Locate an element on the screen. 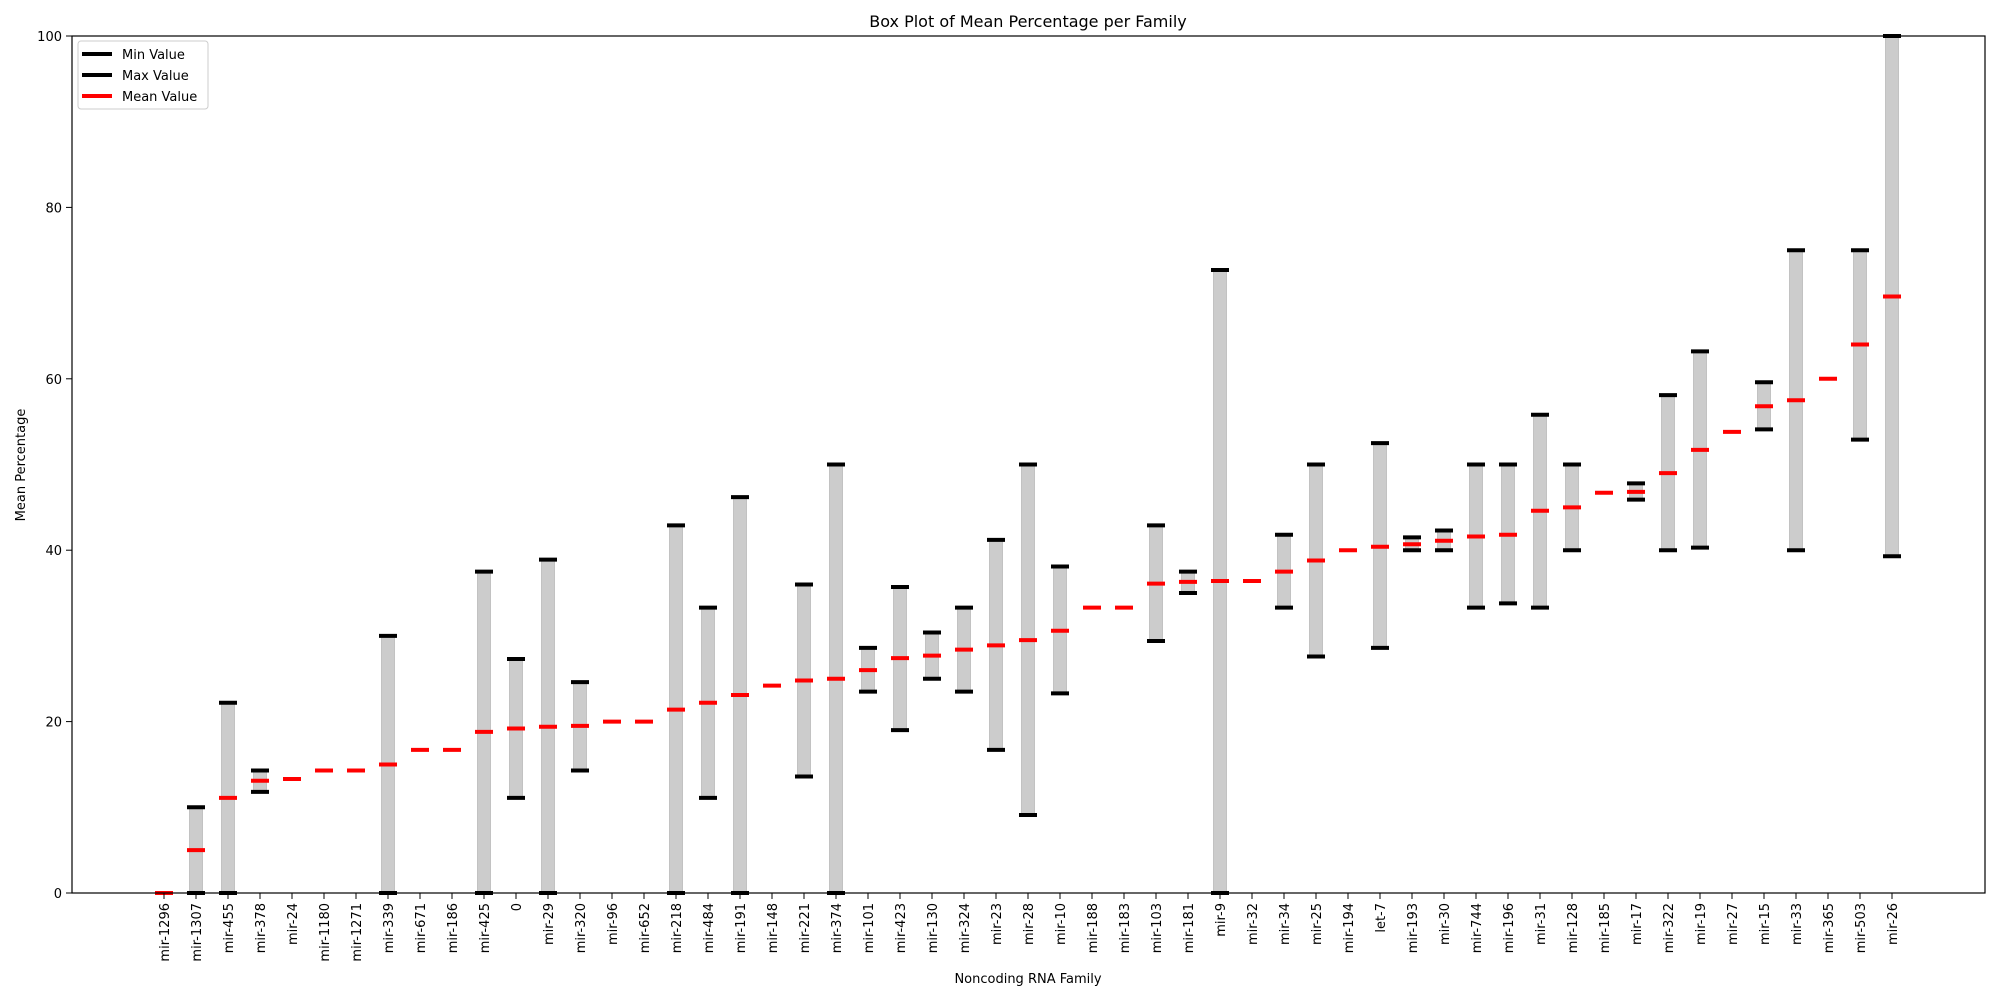 The image size is (2000, 1004). legend: Min Value Max Value Mean Value is located at coordinates (143, 75).